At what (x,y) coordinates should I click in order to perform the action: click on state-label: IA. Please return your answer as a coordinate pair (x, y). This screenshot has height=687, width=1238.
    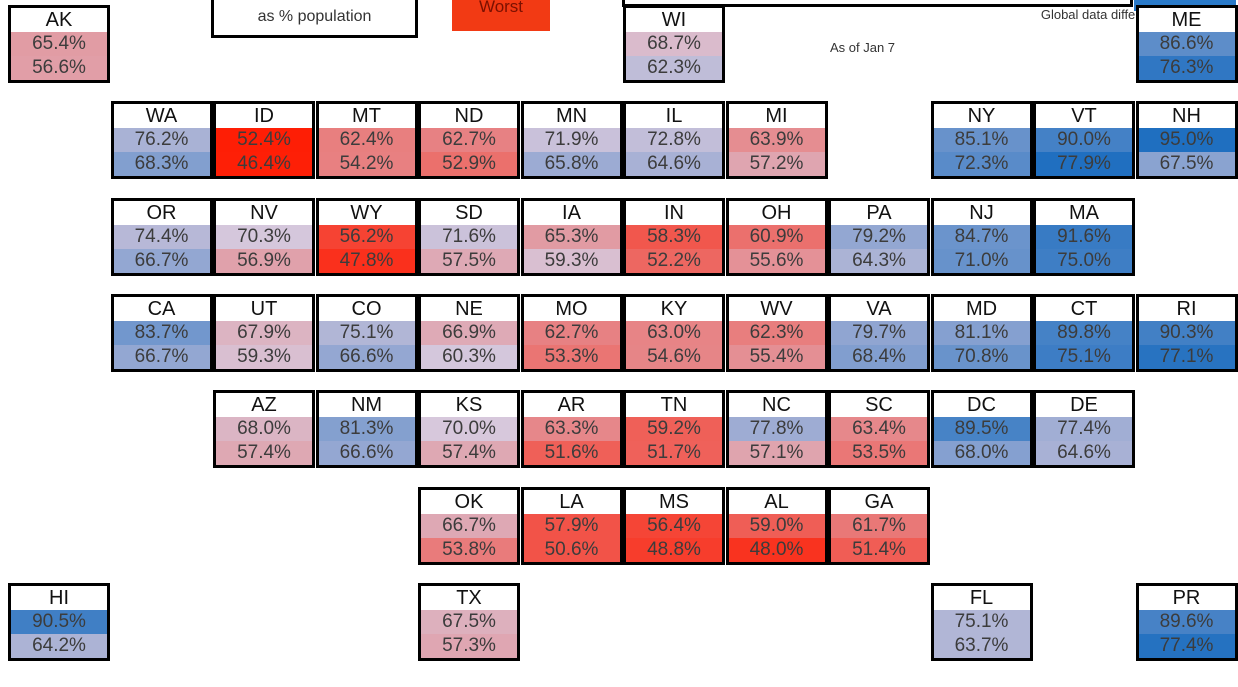
    Looking at the image, I should click on (571, 211).